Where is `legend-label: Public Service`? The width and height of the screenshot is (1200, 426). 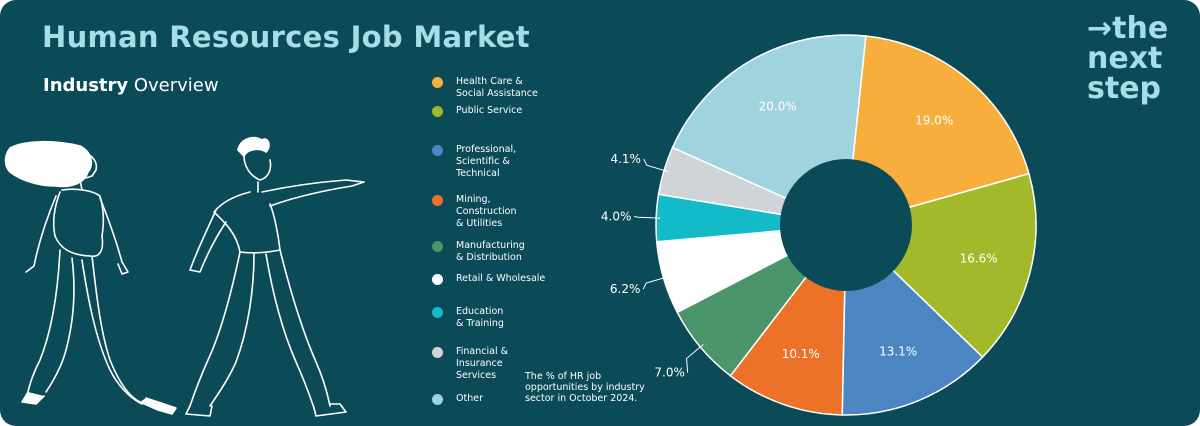 legend-label: Public Service is located at coordinates (489, 110).